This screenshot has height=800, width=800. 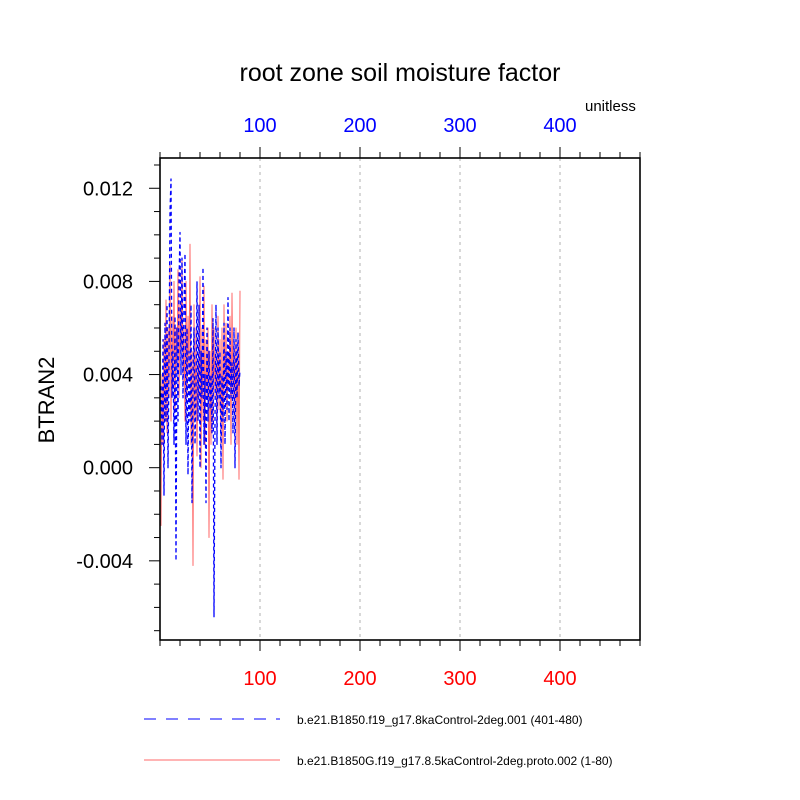 What do you see at coordinates (46, 400) in the screenshot?
I see `y-axis-label: BTRAN2` at bounding box center [46, 400].